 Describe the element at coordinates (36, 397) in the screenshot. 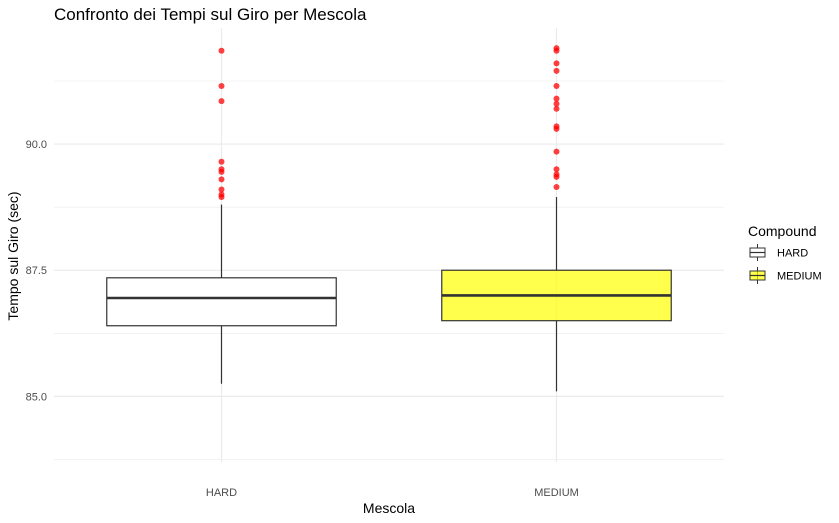

I see `y-tick-label: 85.0` at that location.